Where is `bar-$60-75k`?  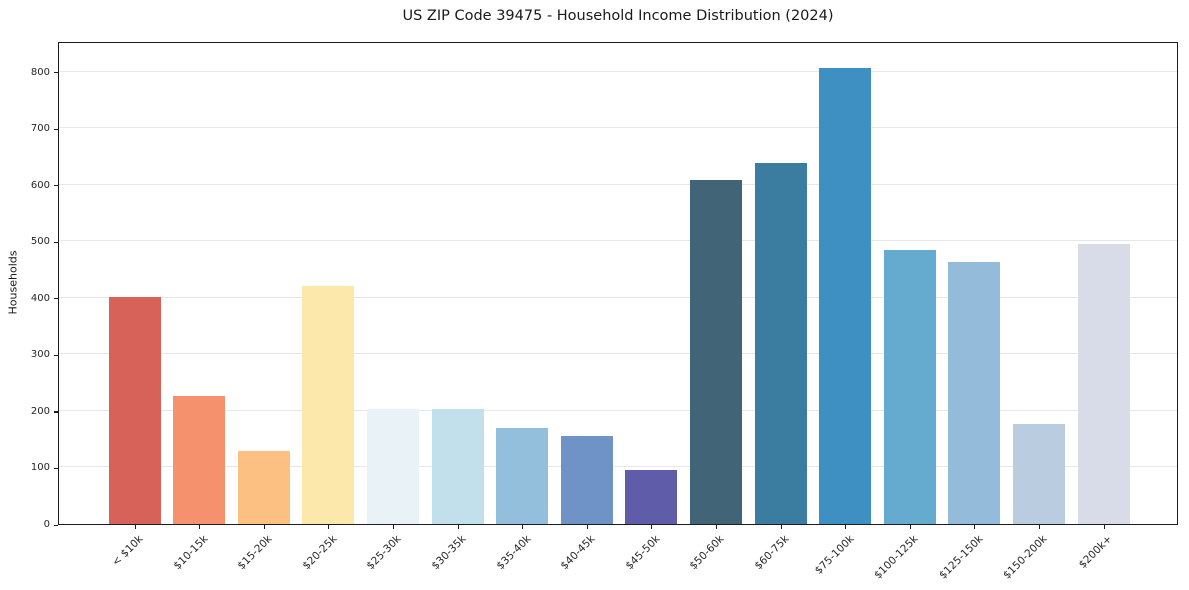 bar-$60-75k is located at coordinates (780, 343).